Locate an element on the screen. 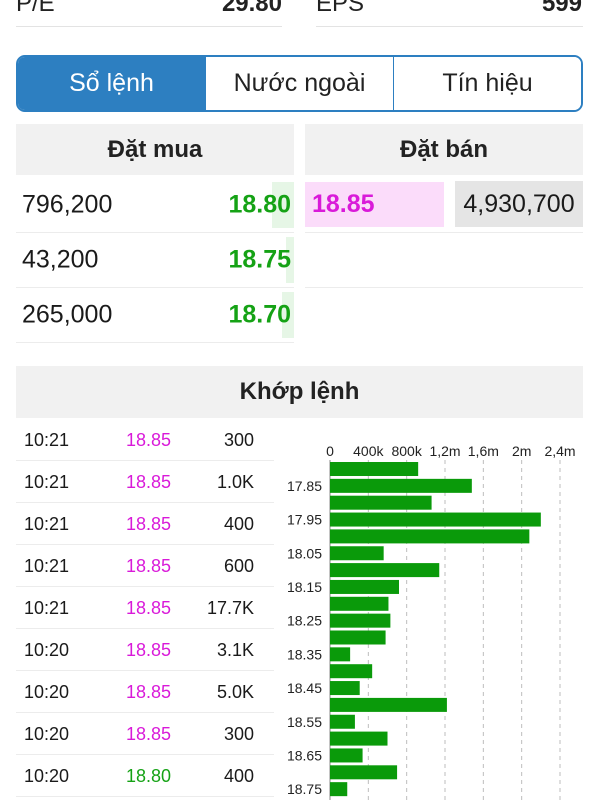  bid-row: 265,000 18.70 is located at coordinates (155, 315).